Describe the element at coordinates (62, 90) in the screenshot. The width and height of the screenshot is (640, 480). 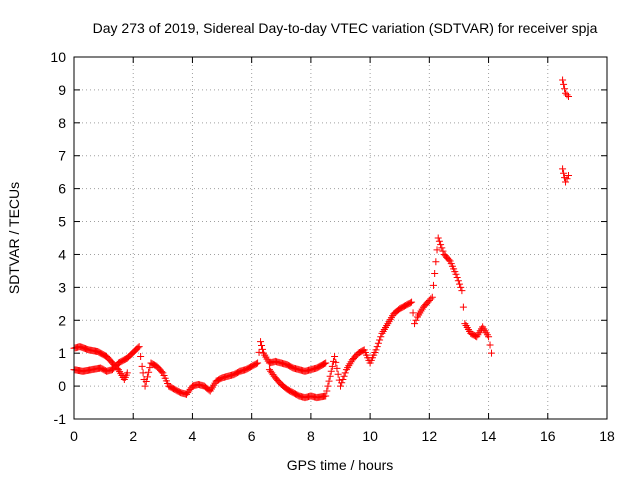
I see `y-tick-label: 9` at that location.